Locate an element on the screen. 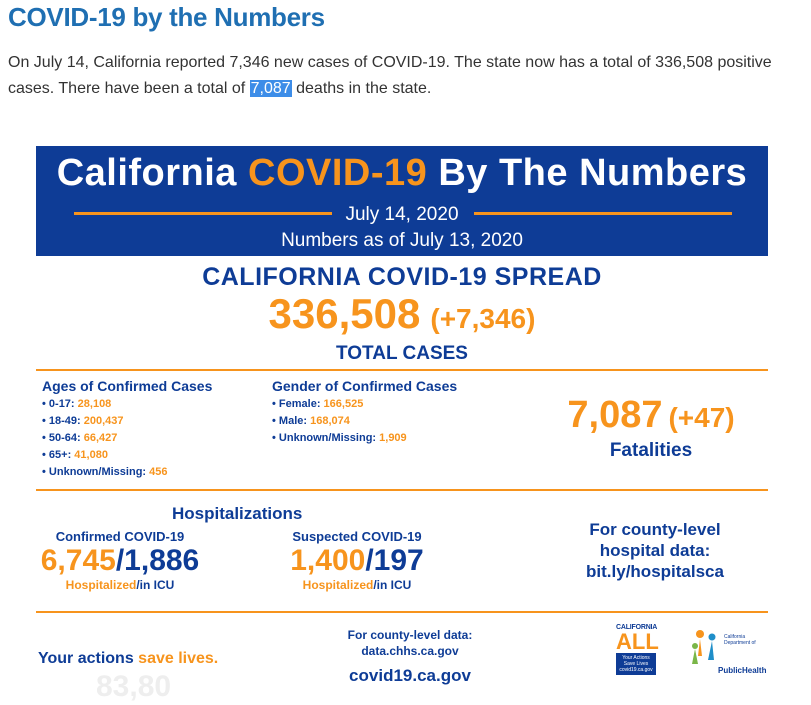  gender-label: • Unknown/Missing: is located at coordinates (326, 438).